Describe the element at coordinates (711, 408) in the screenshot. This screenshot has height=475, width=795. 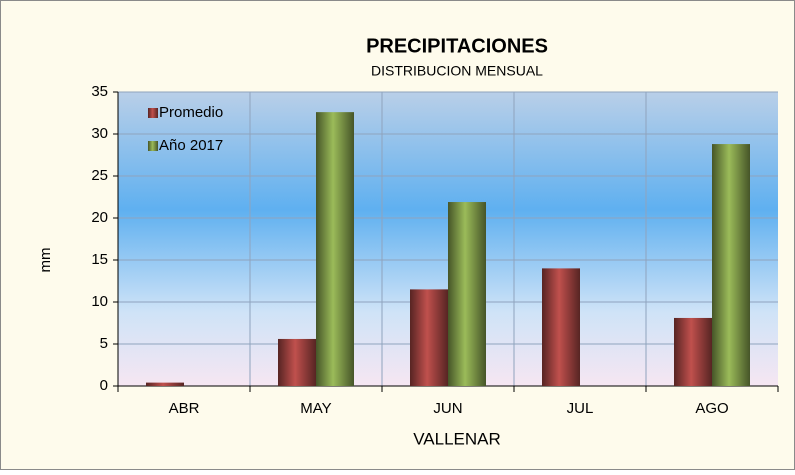
I see `x-tick-label: AGO` at that location.